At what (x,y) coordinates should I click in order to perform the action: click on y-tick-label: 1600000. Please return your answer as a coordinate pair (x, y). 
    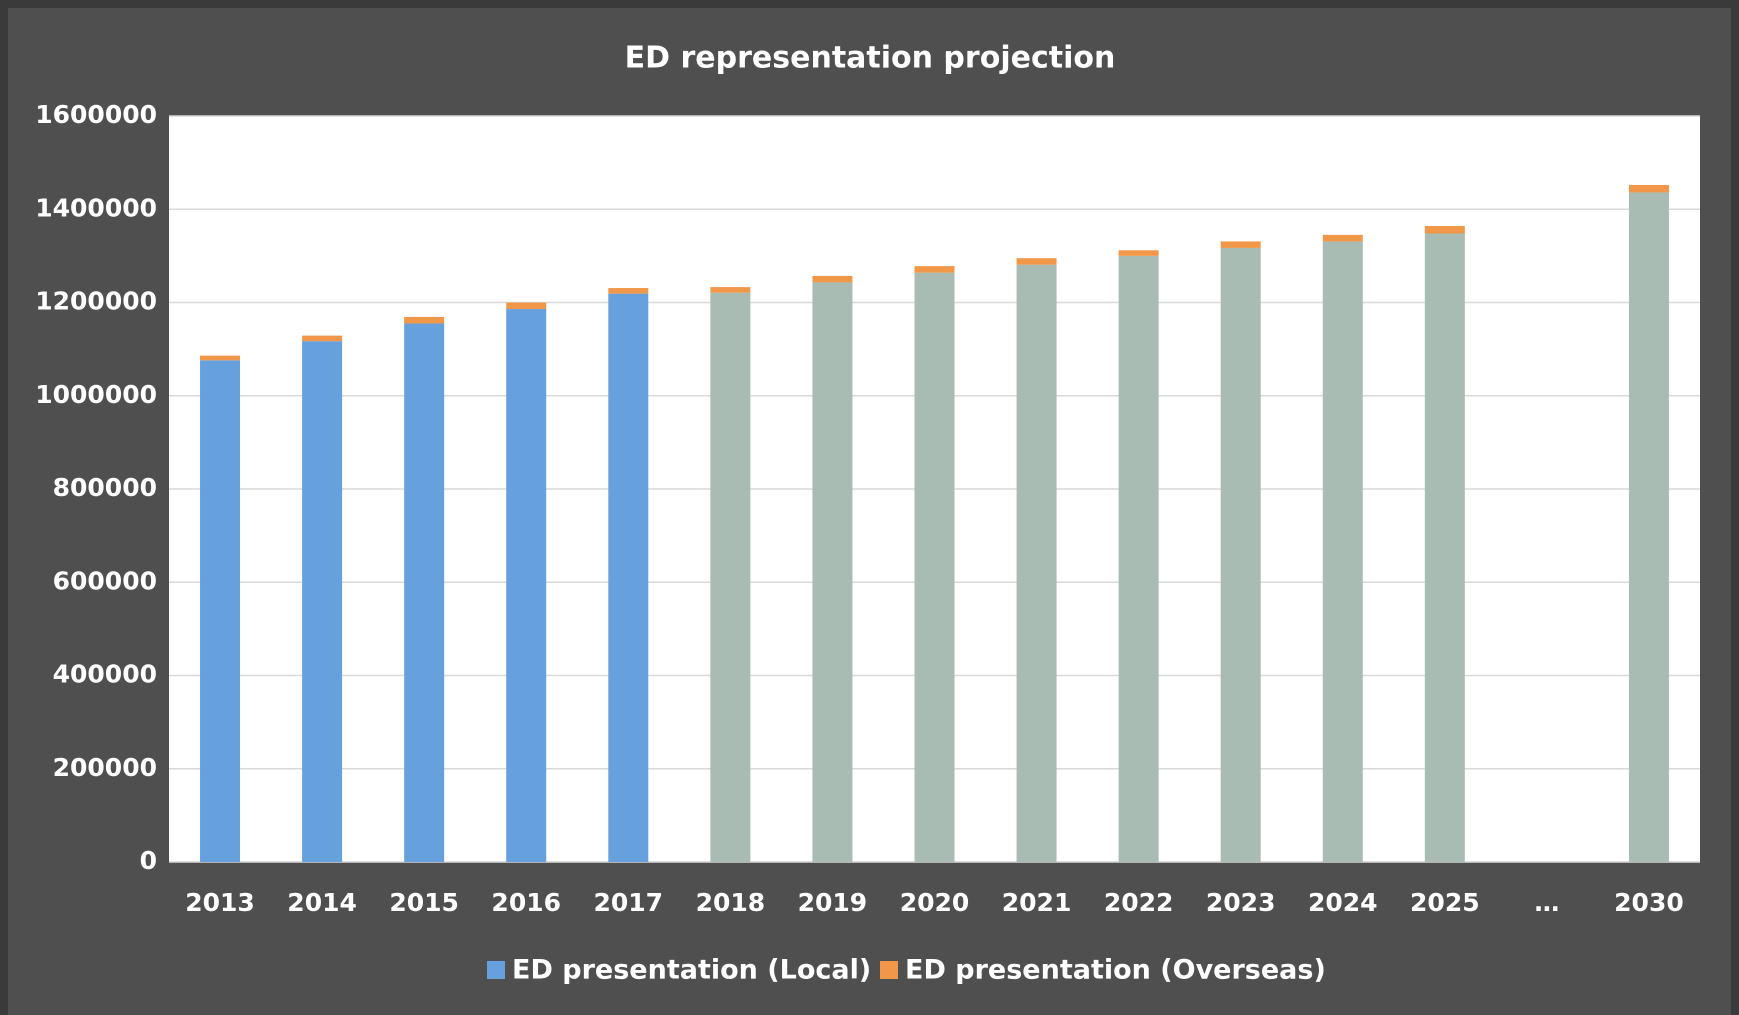
    Looking at the image, I should click on (96, 114).